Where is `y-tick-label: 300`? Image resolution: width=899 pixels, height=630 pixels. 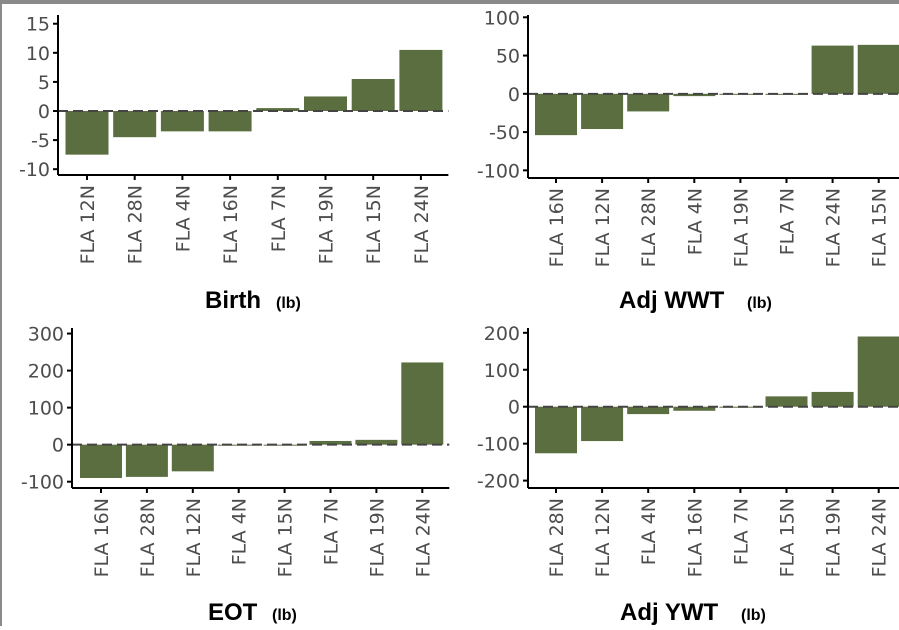
y-tick-label: 300 is located at coordinates (46, 335).